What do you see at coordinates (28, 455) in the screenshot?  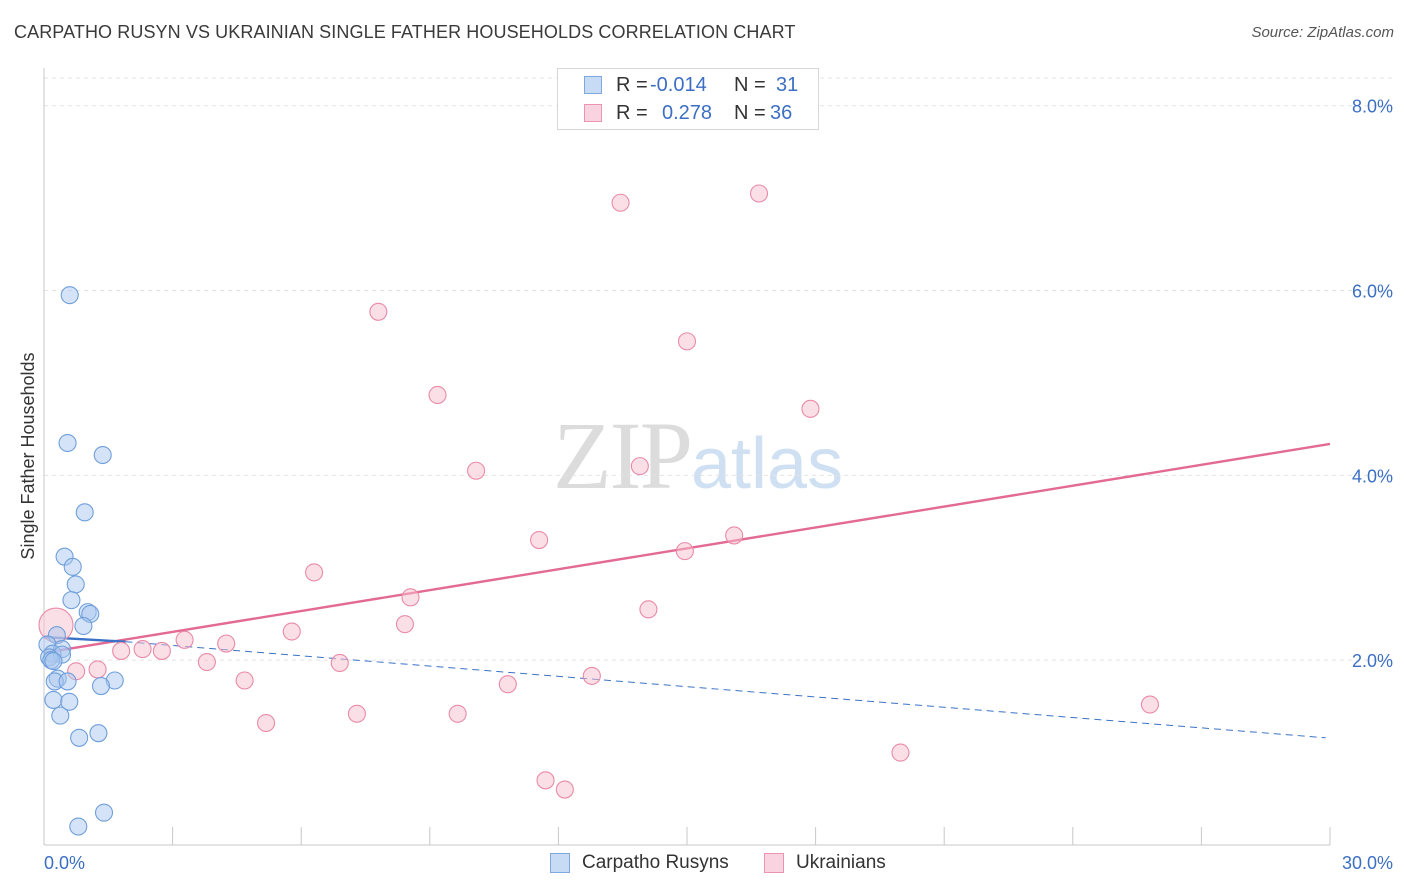 I see `y-axis-label: Single Father Households` at bounding box center [28, 455].